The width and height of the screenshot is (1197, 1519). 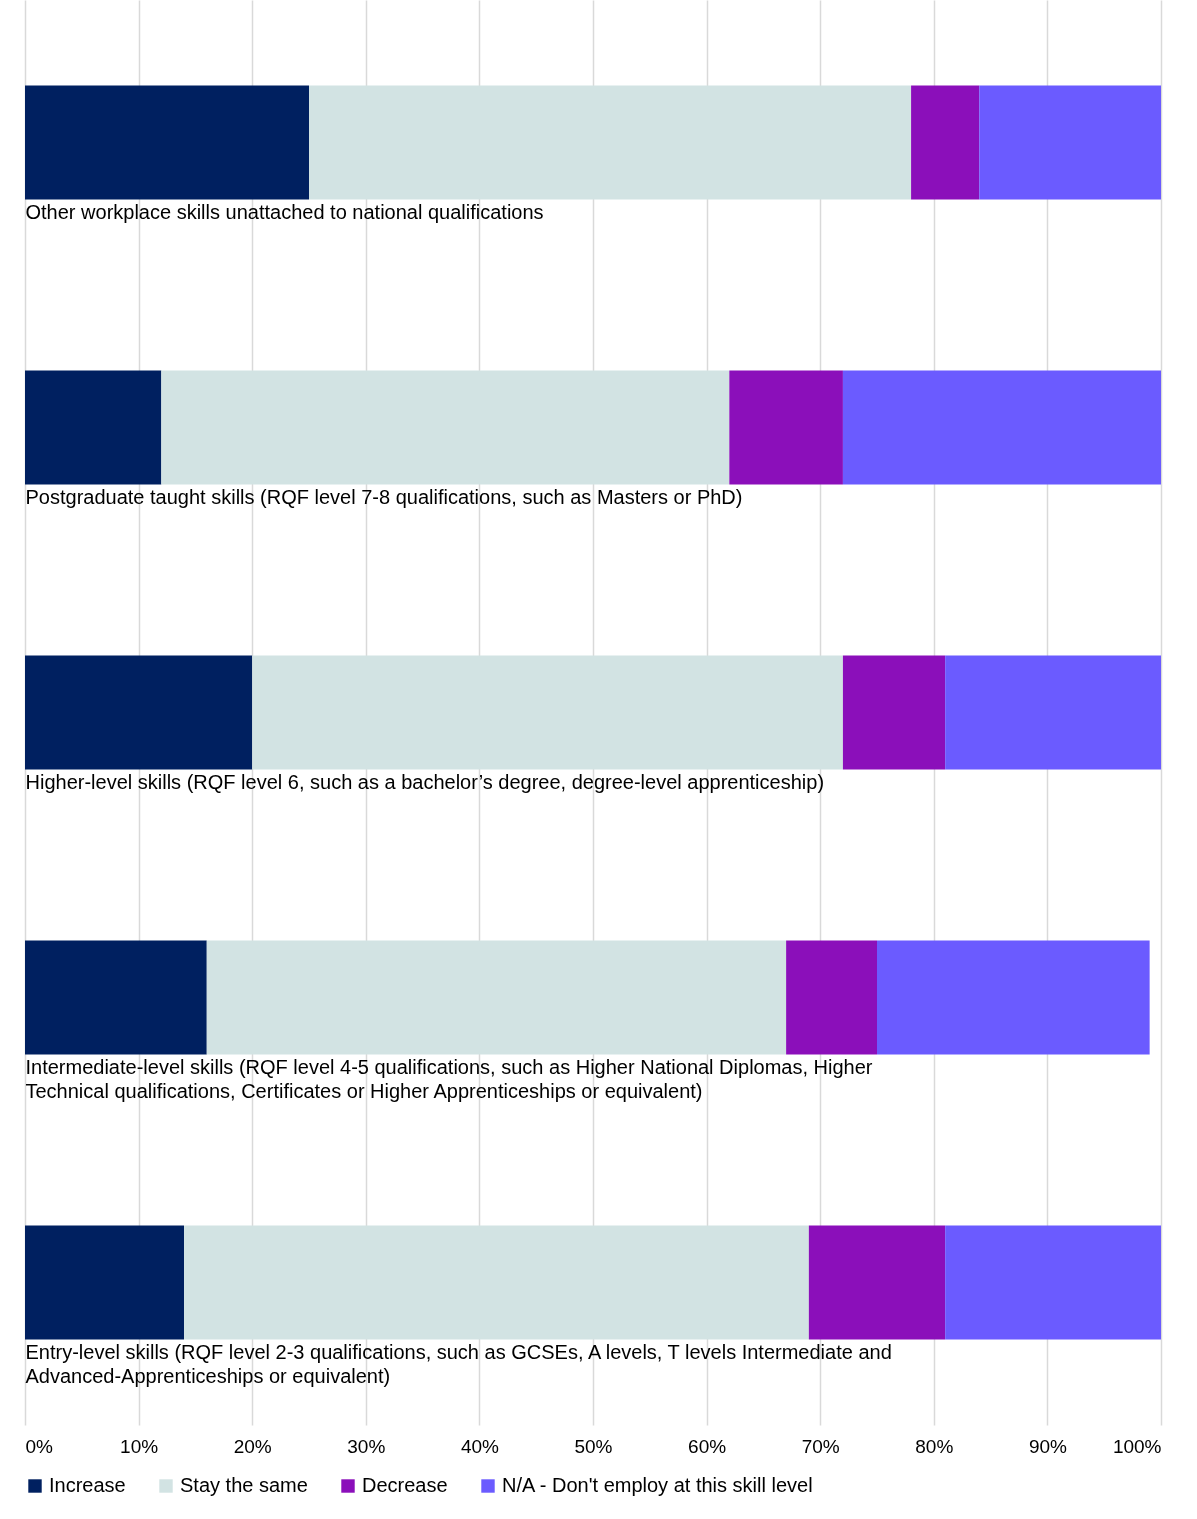 What do you see at coordinates (87, 1485) in the screenshot?
I see `legend-label: Increase` at bounding box center [87, 1485].